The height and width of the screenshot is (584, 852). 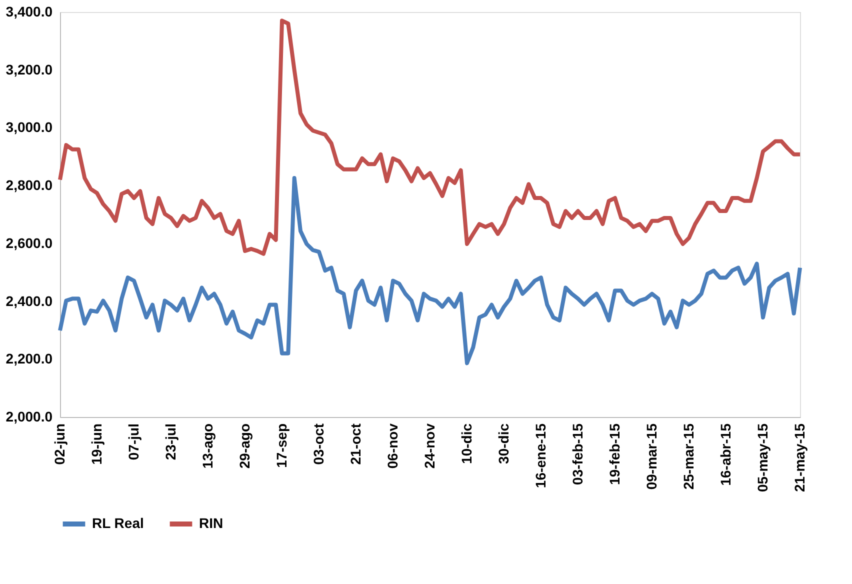 What do you see at coordinates (29, 185) in the screenshot?
I see `y-tick-label: 2,800.0` at bounding box center [29, 185].